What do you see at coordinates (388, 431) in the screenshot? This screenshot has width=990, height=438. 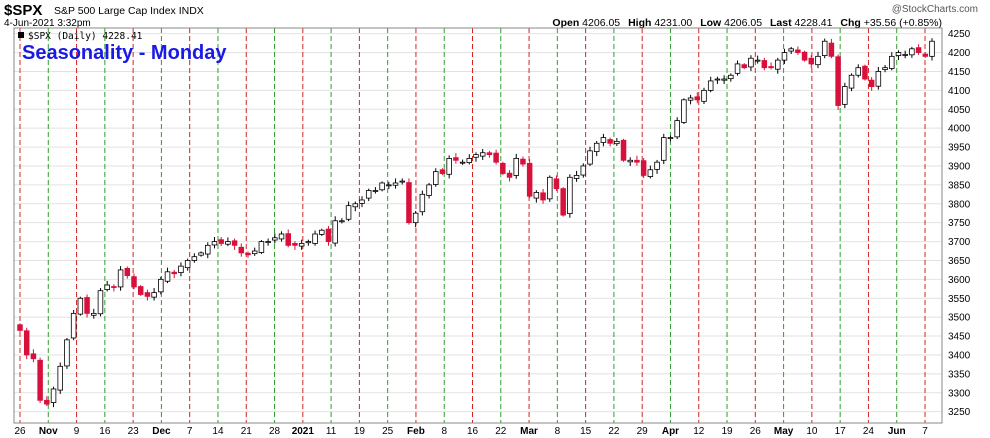 I see `x-tick-label: 25` at bounding box center [388, 431].